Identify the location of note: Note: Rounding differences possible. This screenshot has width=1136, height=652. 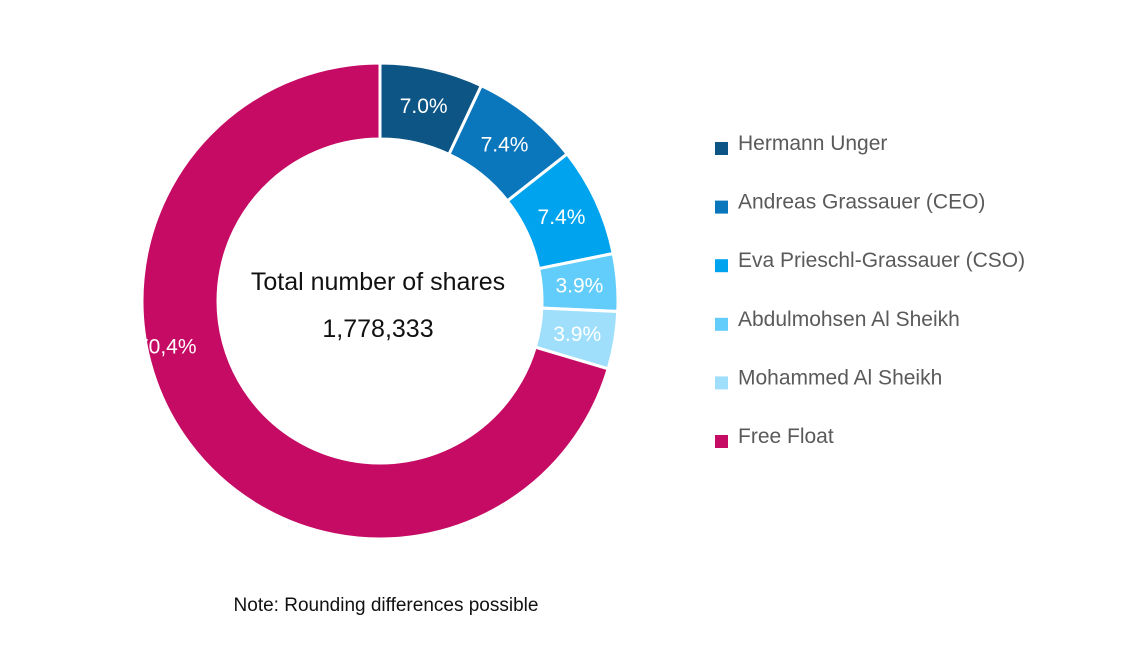
(386, 605).